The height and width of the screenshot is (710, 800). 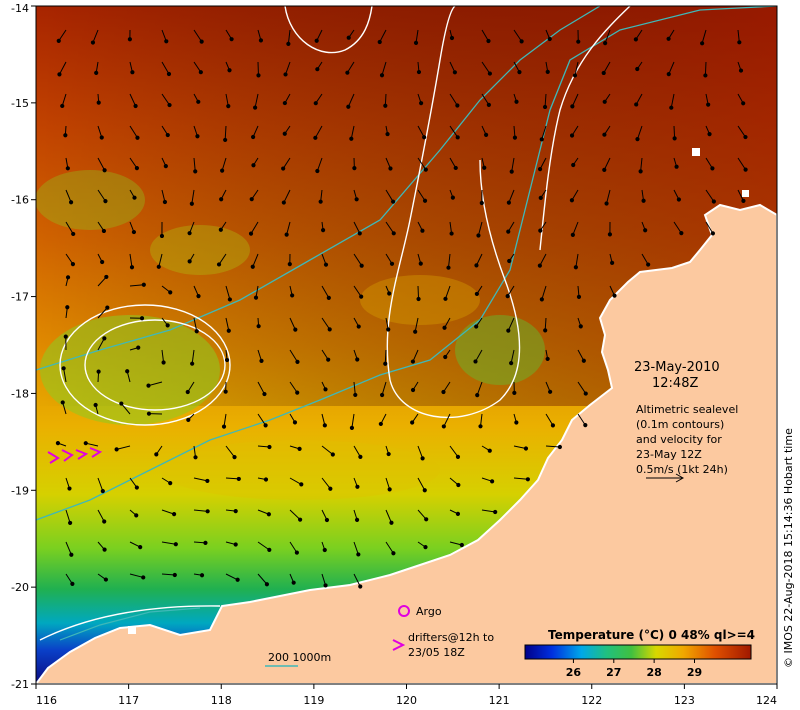 What do you see at coordinates (653, 672) in the screenshot?
I see `colorbar-tick-label: 28` at bounding box center [653, 672].